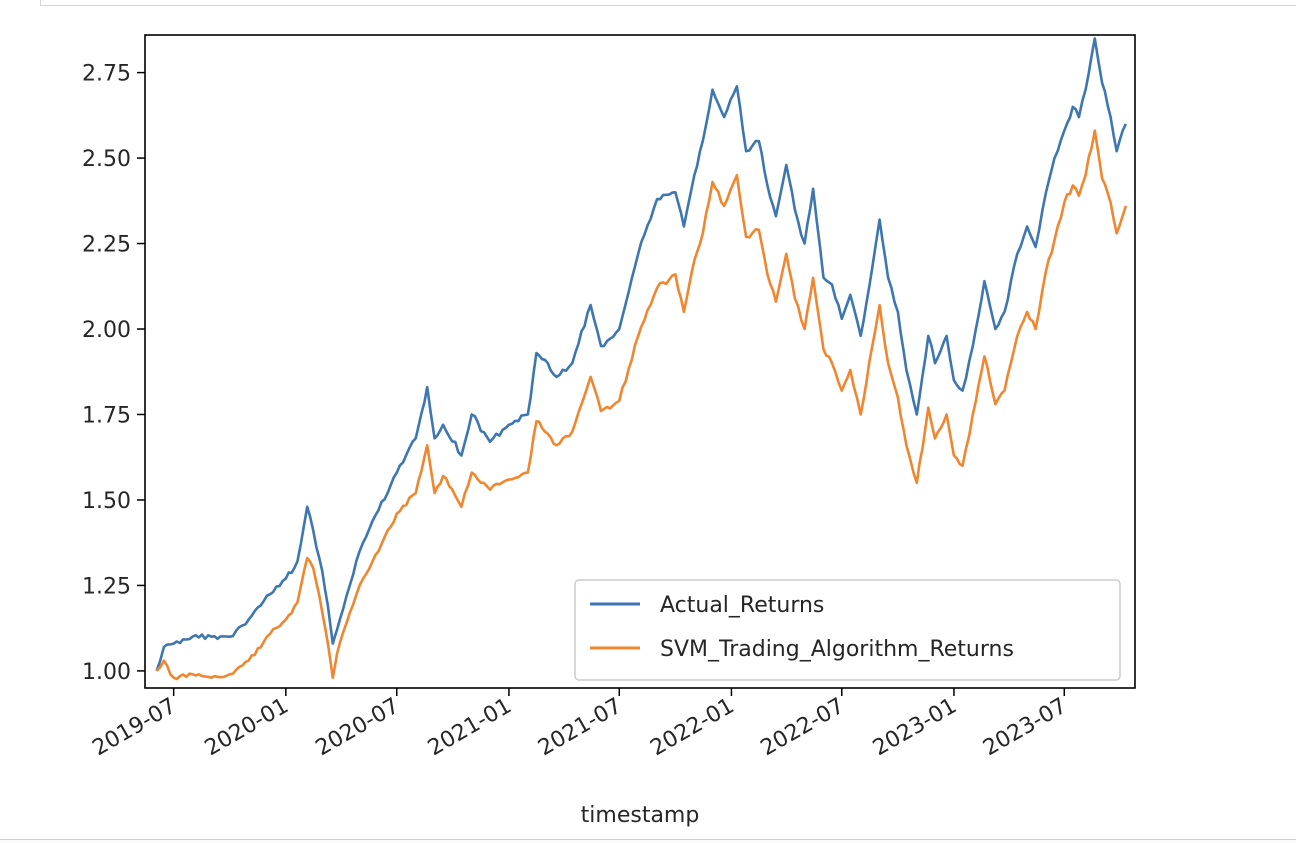  Describe the element at coordinates (742, 605) in the screenshot. I see `legend-label-actual-returns: Actual_Returns` at that location.